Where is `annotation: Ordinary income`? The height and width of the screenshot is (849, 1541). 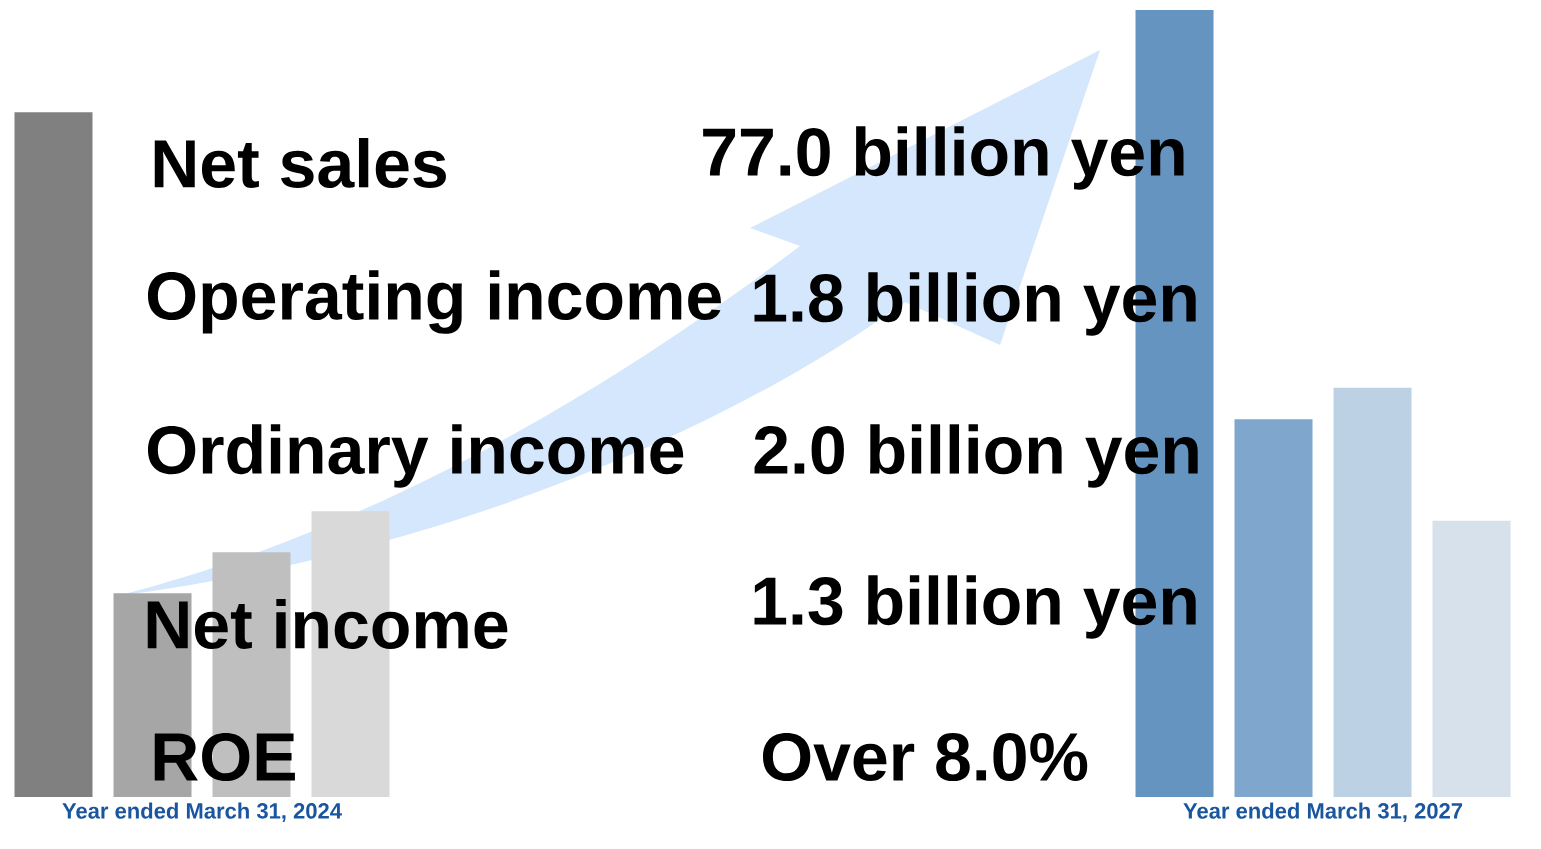 annotation: Ordinary income is located at coordinates (416, 456).